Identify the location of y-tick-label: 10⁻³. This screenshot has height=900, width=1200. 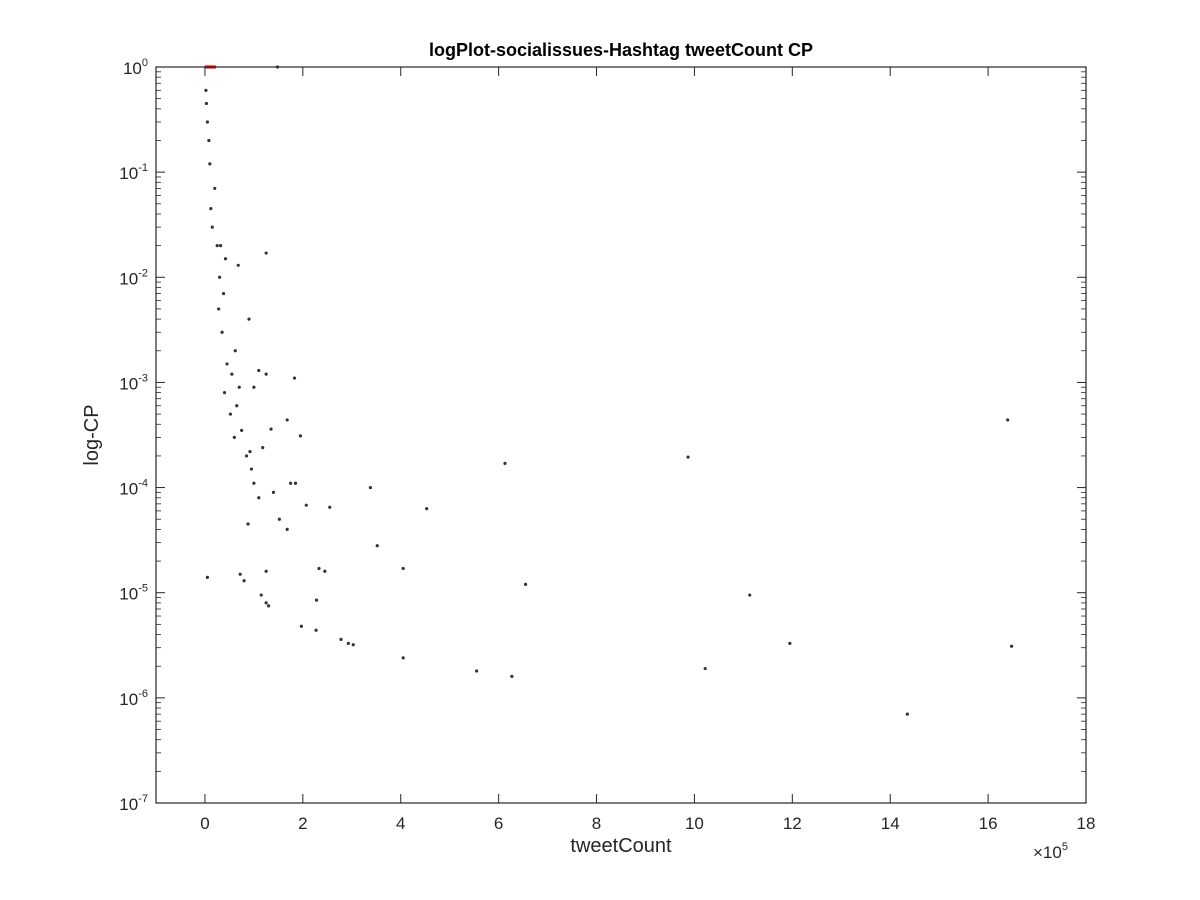
(133, 382).